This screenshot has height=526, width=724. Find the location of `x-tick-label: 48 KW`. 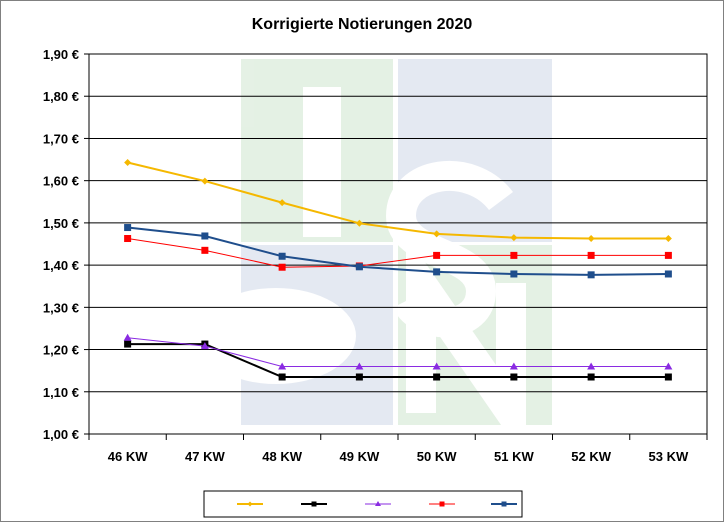

x-tick-label: 48 KW is located at coordinates (282, 456).